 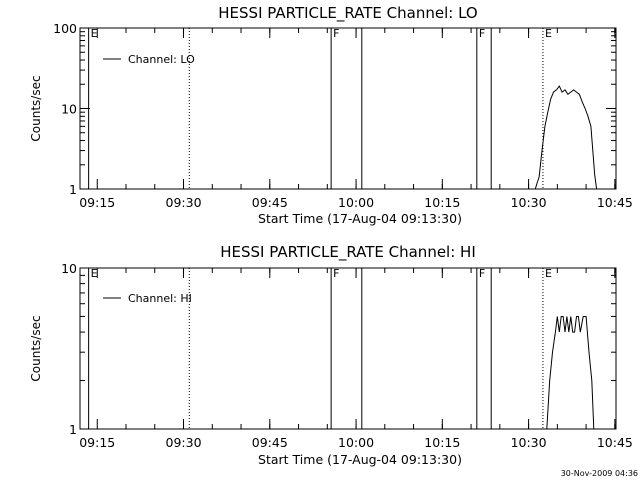 I want to click on legend-label: Channel: HI, so click(x=160, y=298).